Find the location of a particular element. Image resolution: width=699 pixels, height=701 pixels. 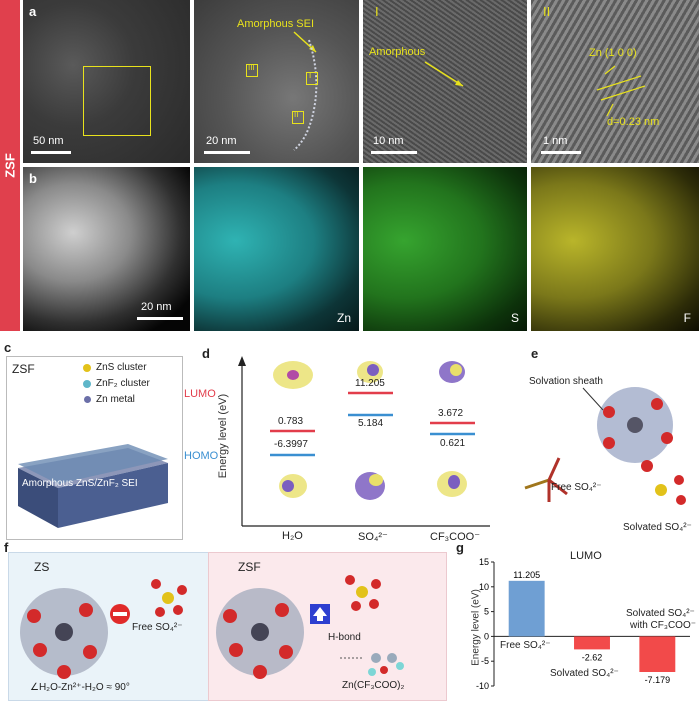

amorphous-label: Amorphous is located at coordinates (397, 52).